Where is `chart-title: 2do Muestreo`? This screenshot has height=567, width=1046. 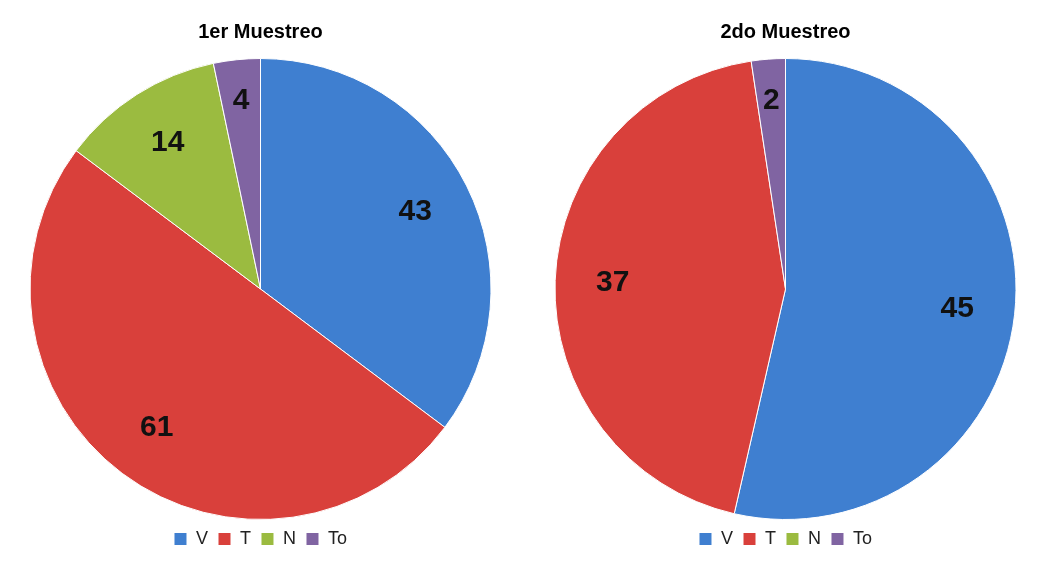
chart-title: 2do Muestreo is located at coordinates (785, 30).